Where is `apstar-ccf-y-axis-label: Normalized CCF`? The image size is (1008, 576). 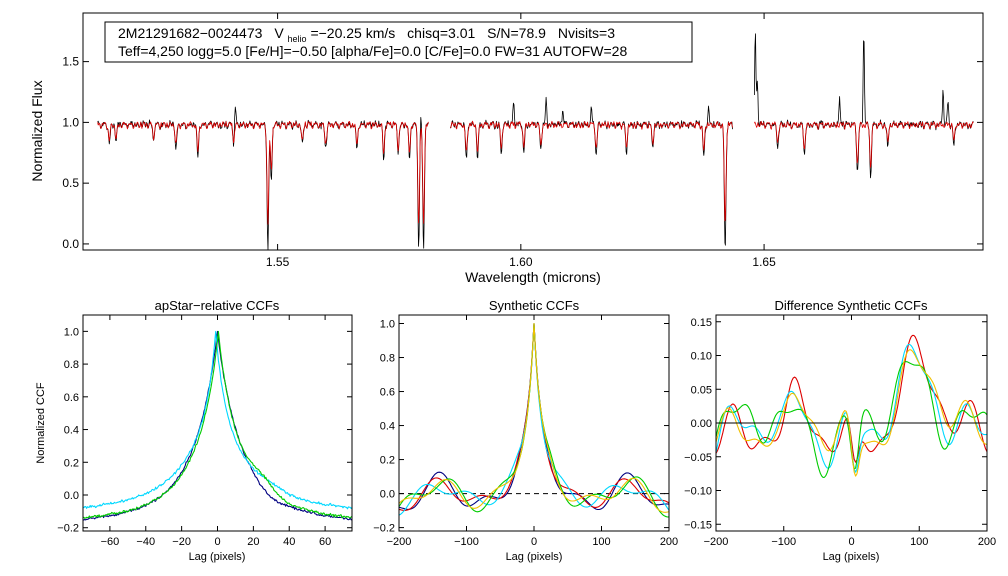 apstar-ccf-y-axis-label: Normalized CCF is located at coordinates (41, 423).